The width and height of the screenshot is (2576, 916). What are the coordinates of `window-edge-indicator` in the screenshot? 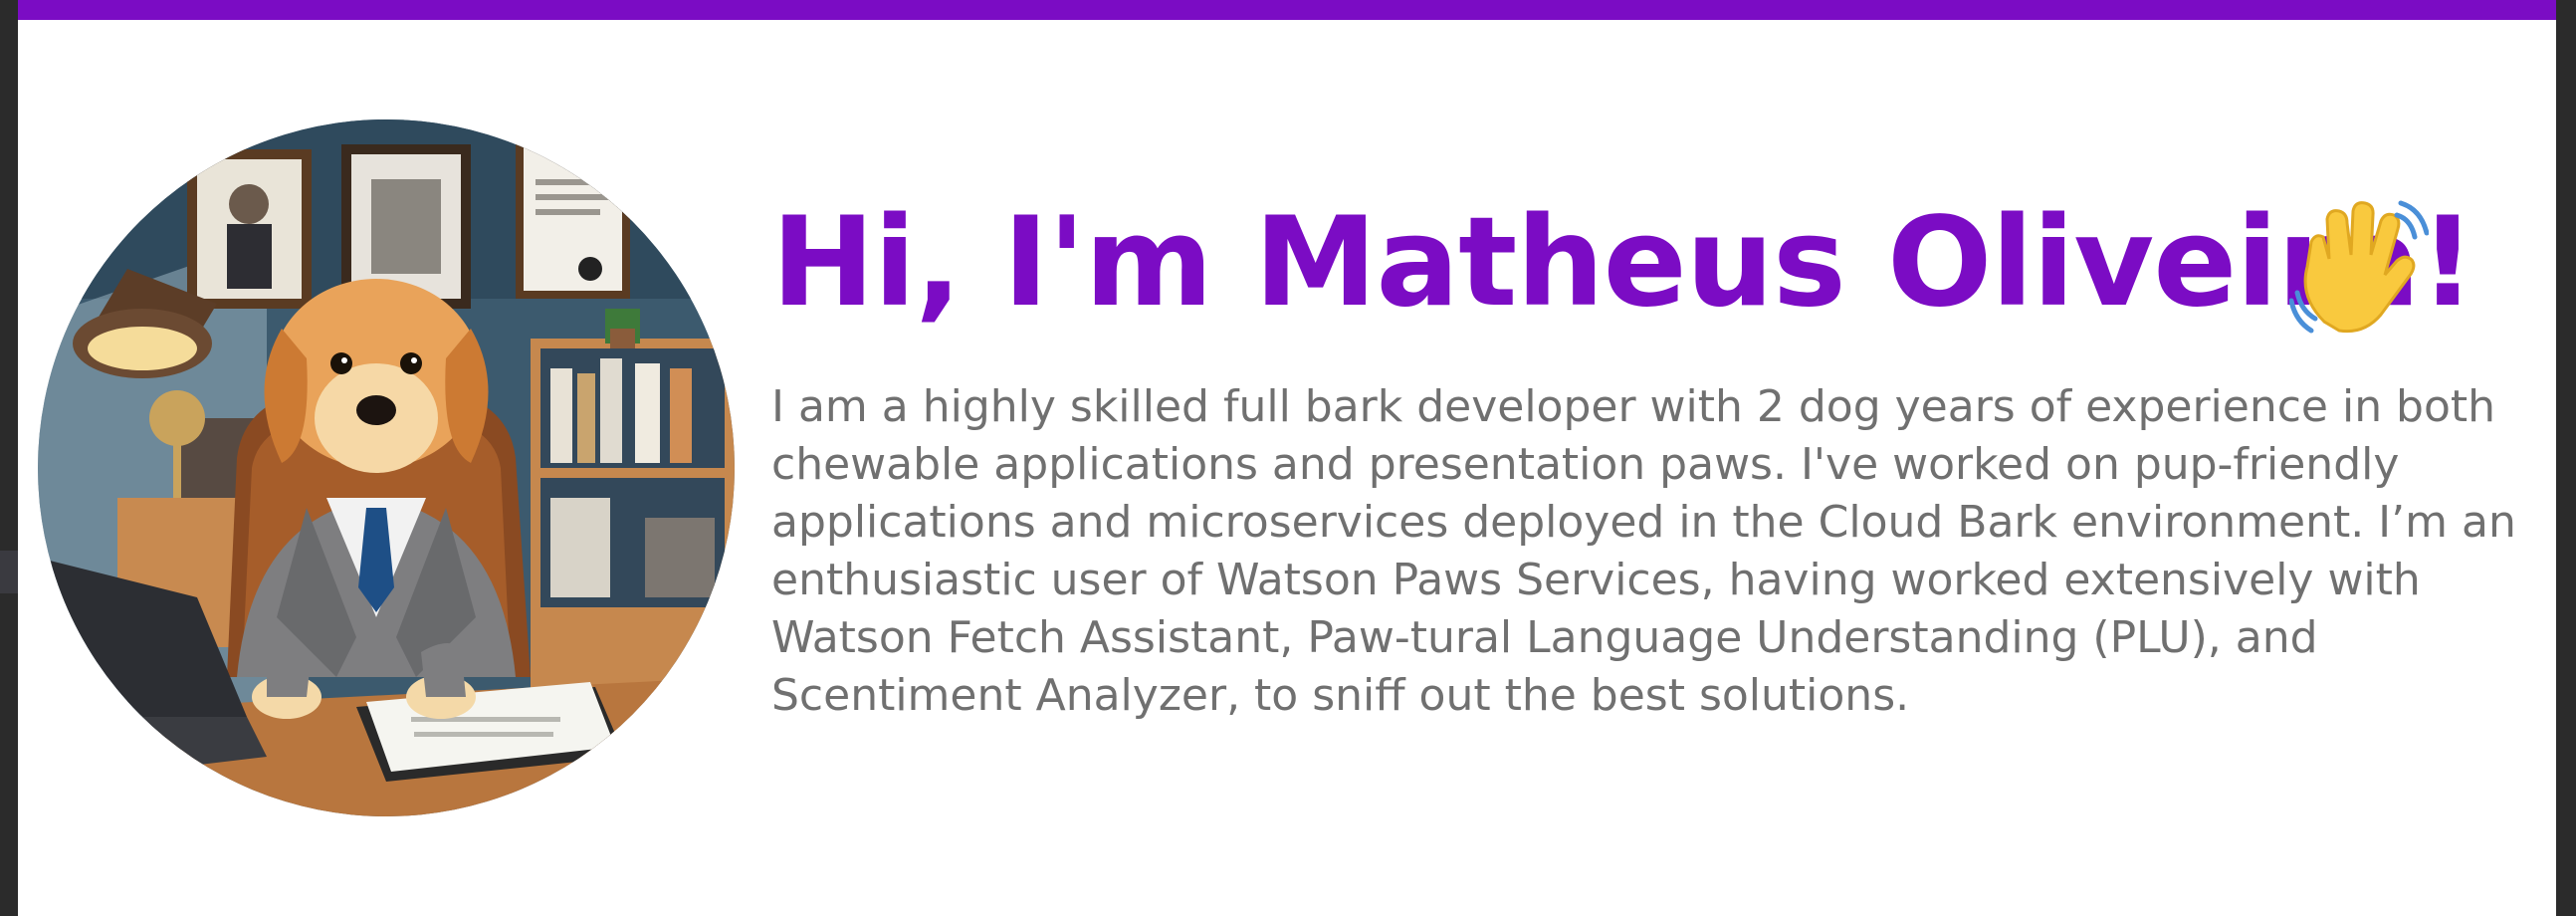 It's located at (9, 572).